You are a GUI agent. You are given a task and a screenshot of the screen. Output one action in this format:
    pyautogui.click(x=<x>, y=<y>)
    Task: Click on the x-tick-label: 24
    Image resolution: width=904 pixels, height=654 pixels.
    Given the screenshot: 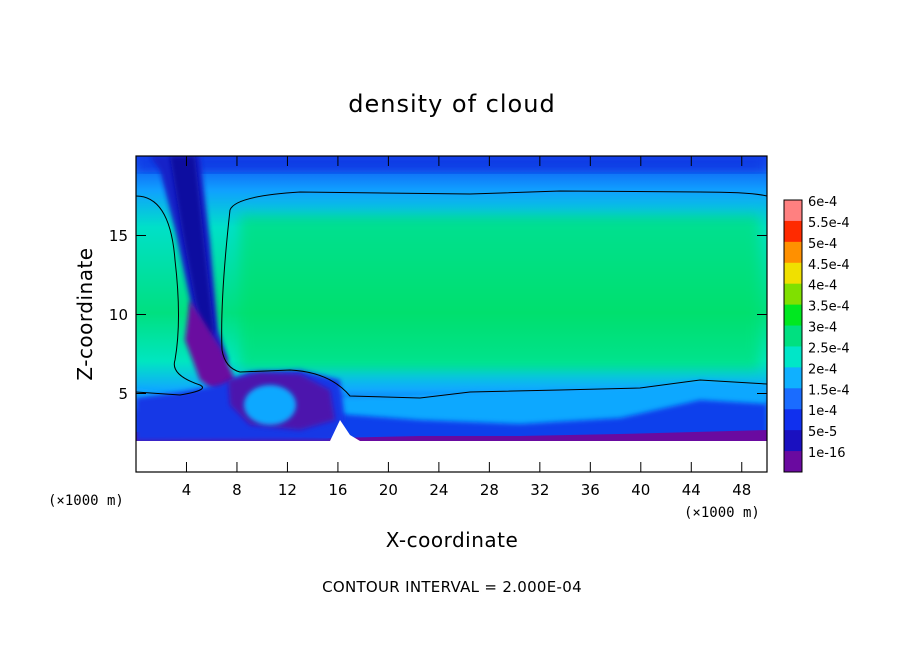 What is the action you would take?
    pyautogui.click(x=438, y=490)
    